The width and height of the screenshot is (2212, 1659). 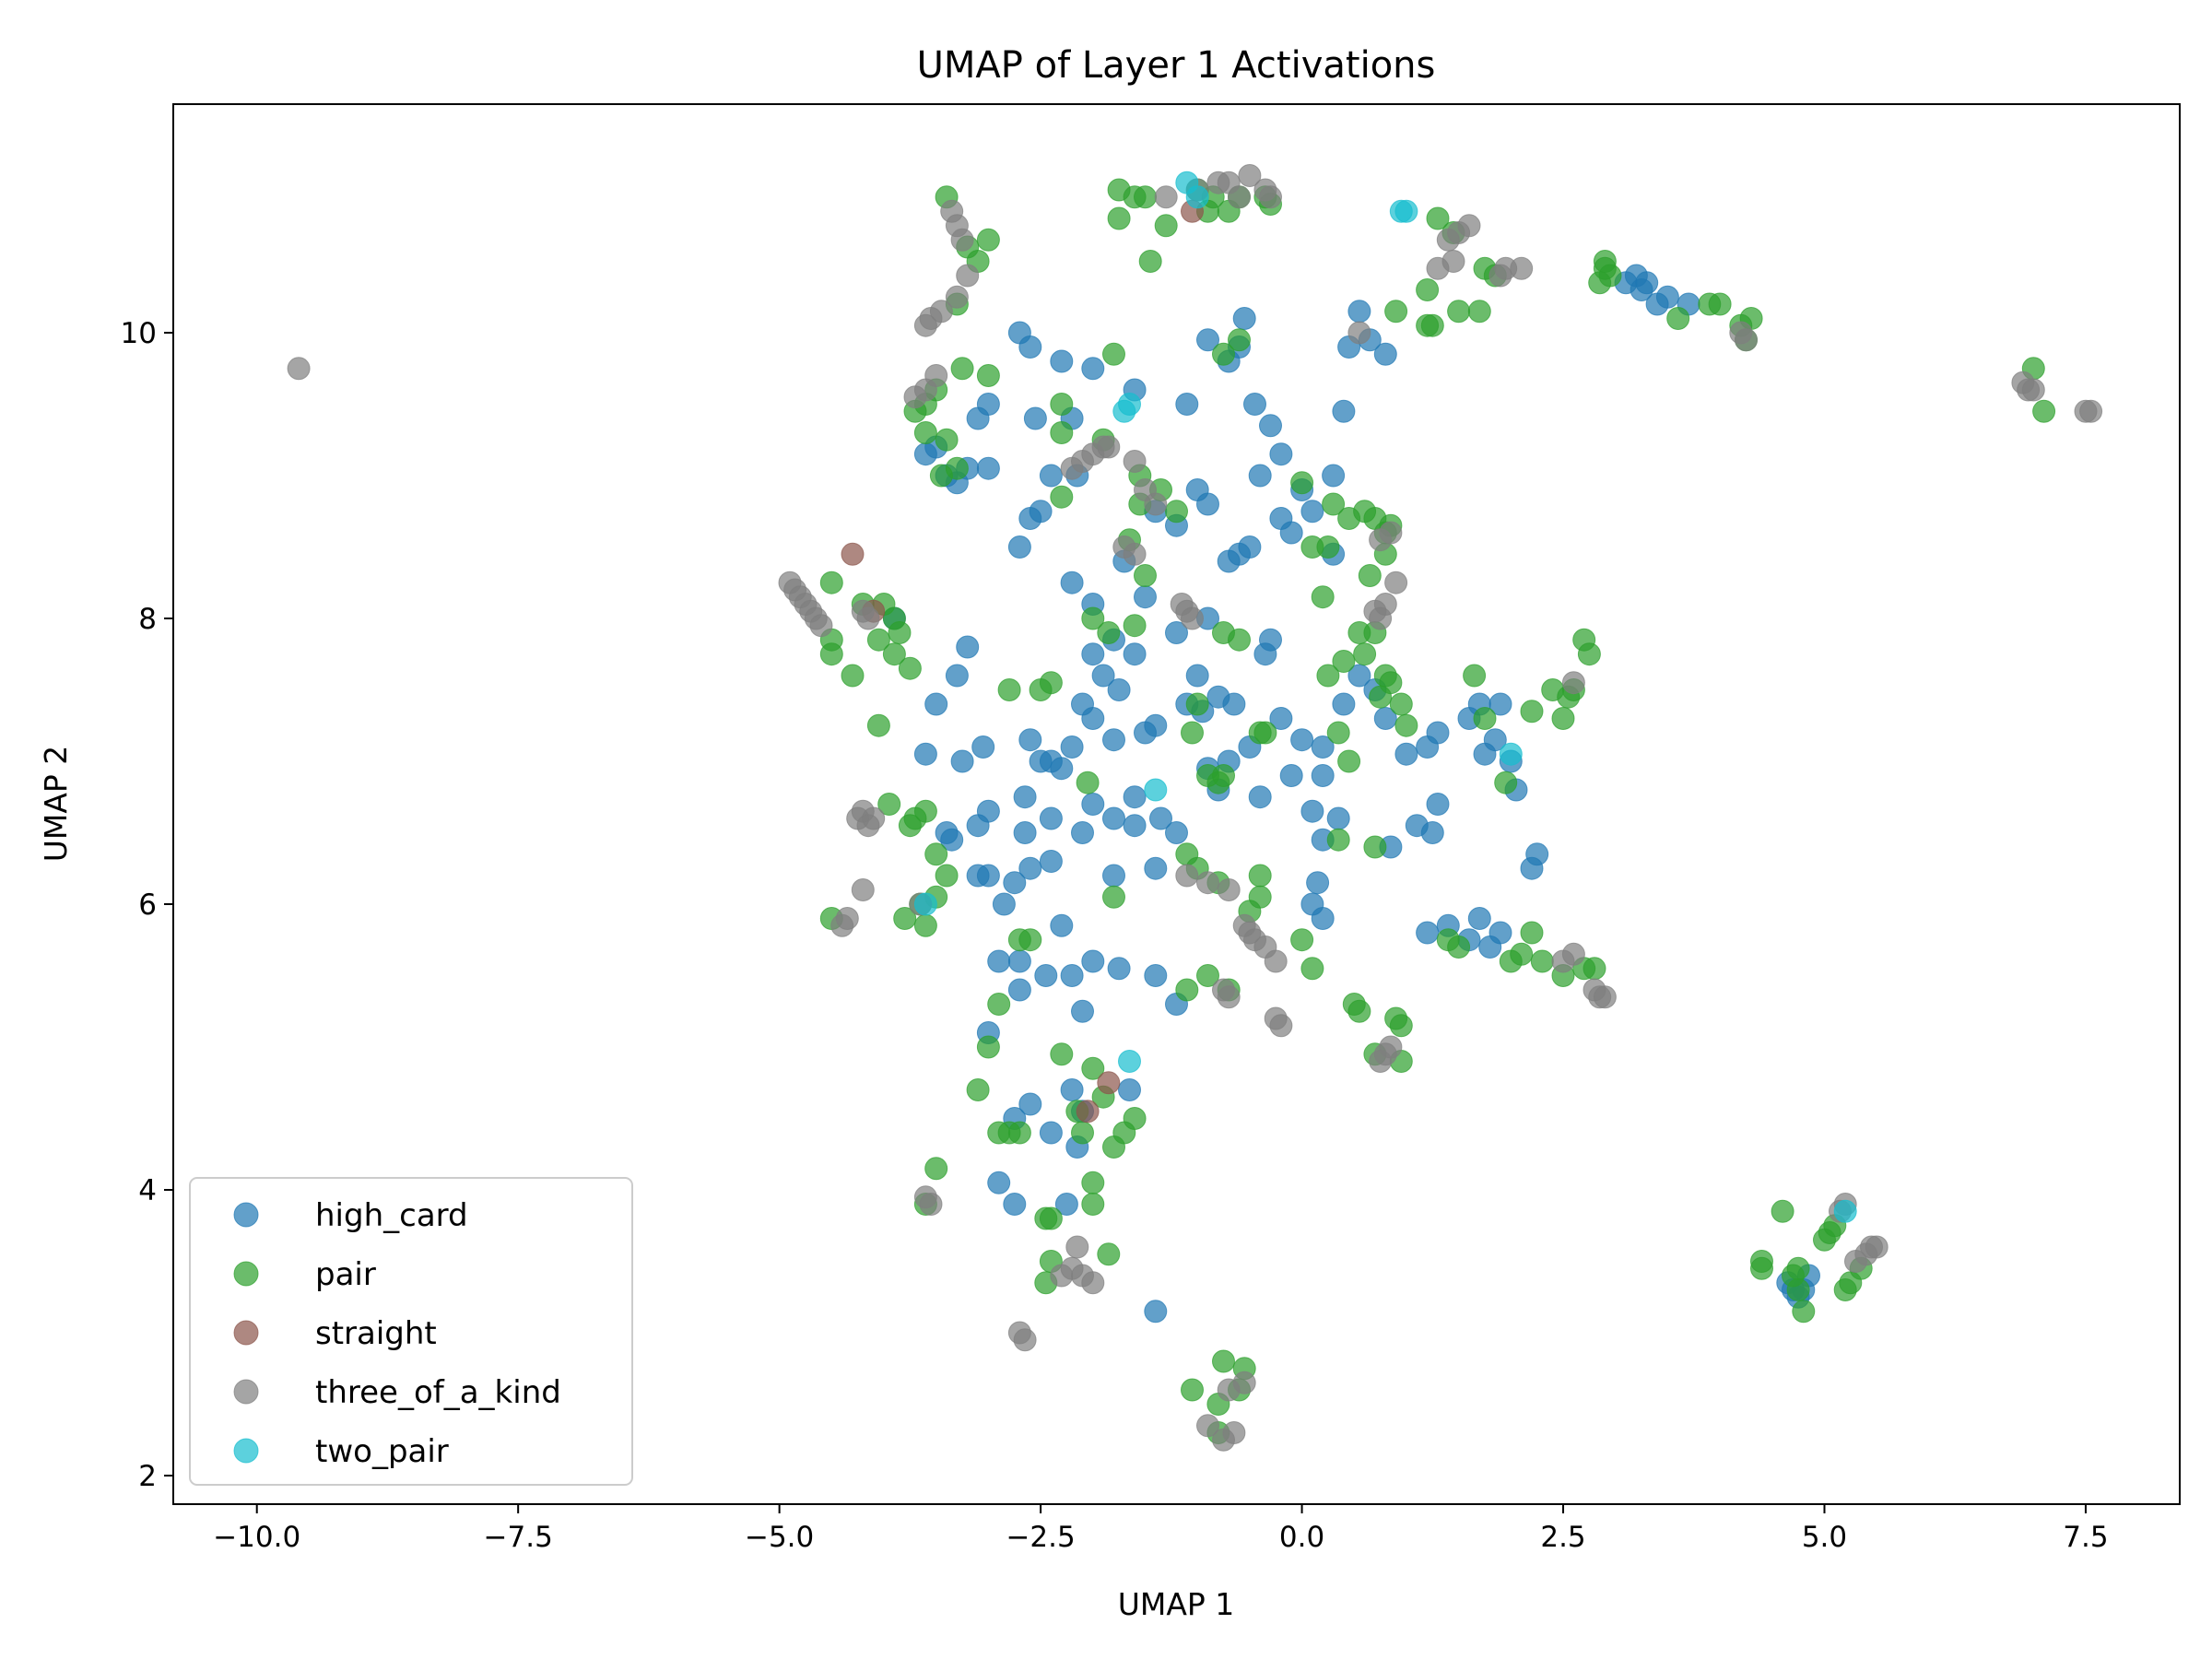 What do you see at coordinates (147, 905) in the screenshot?
I see `y-axis: 2 4 6 8 10` at bounding box center [147, 905].